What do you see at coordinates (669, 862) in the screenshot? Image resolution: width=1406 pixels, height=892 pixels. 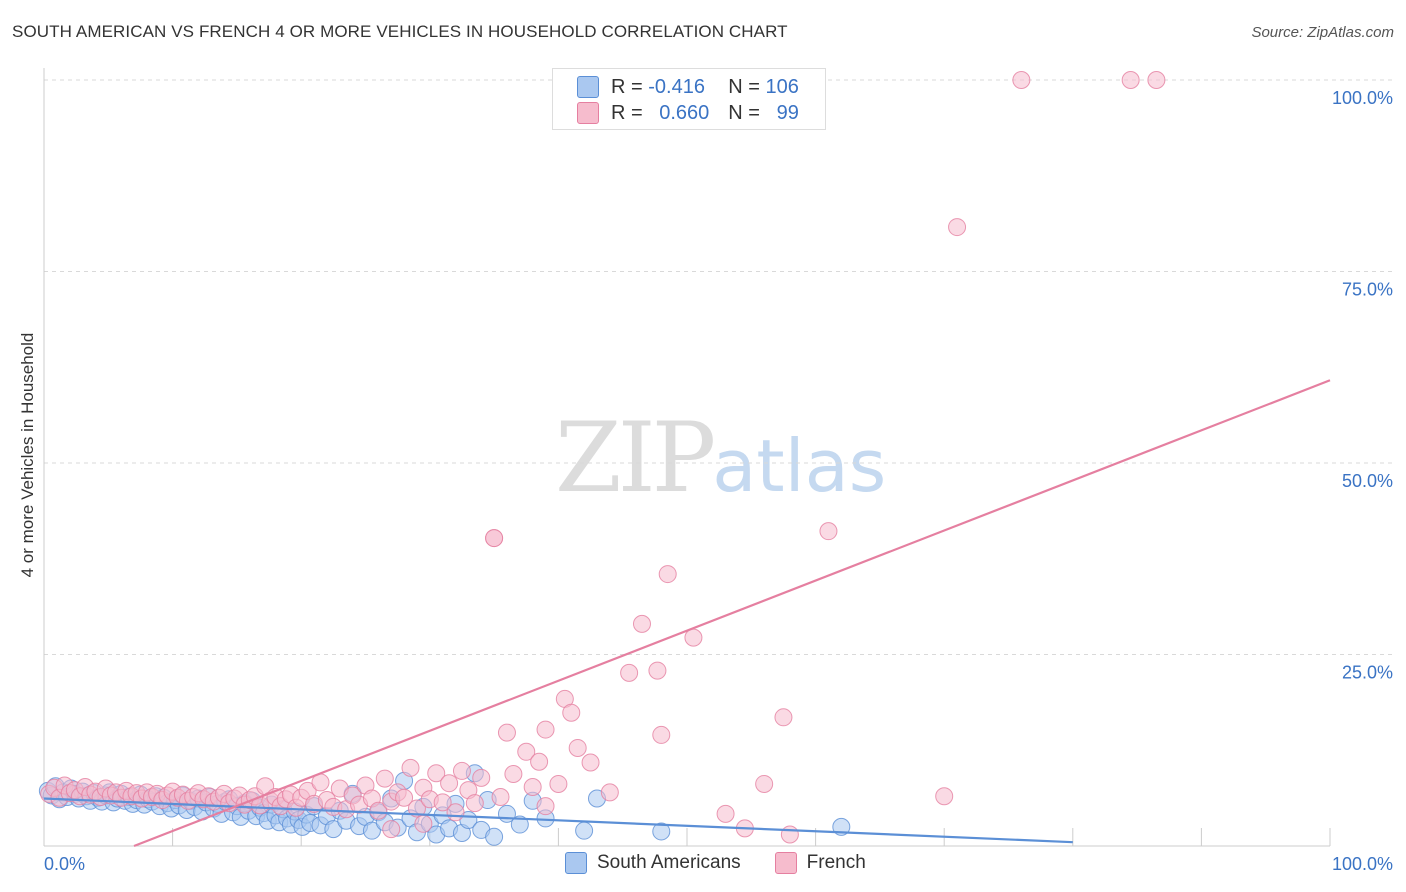 I see `legend-label-south-americans: South Americans` at bounding box center [669, 862].